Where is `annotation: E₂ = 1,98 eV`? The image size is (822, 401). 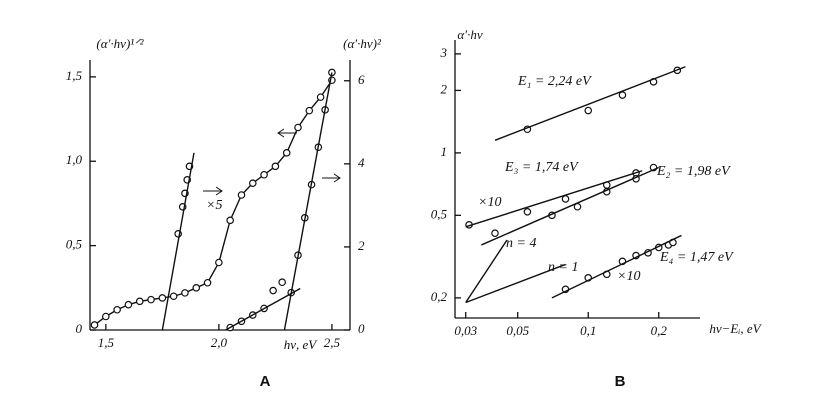 annotation: E₂ = 1,98 eV is located at coordinates (693, 171).